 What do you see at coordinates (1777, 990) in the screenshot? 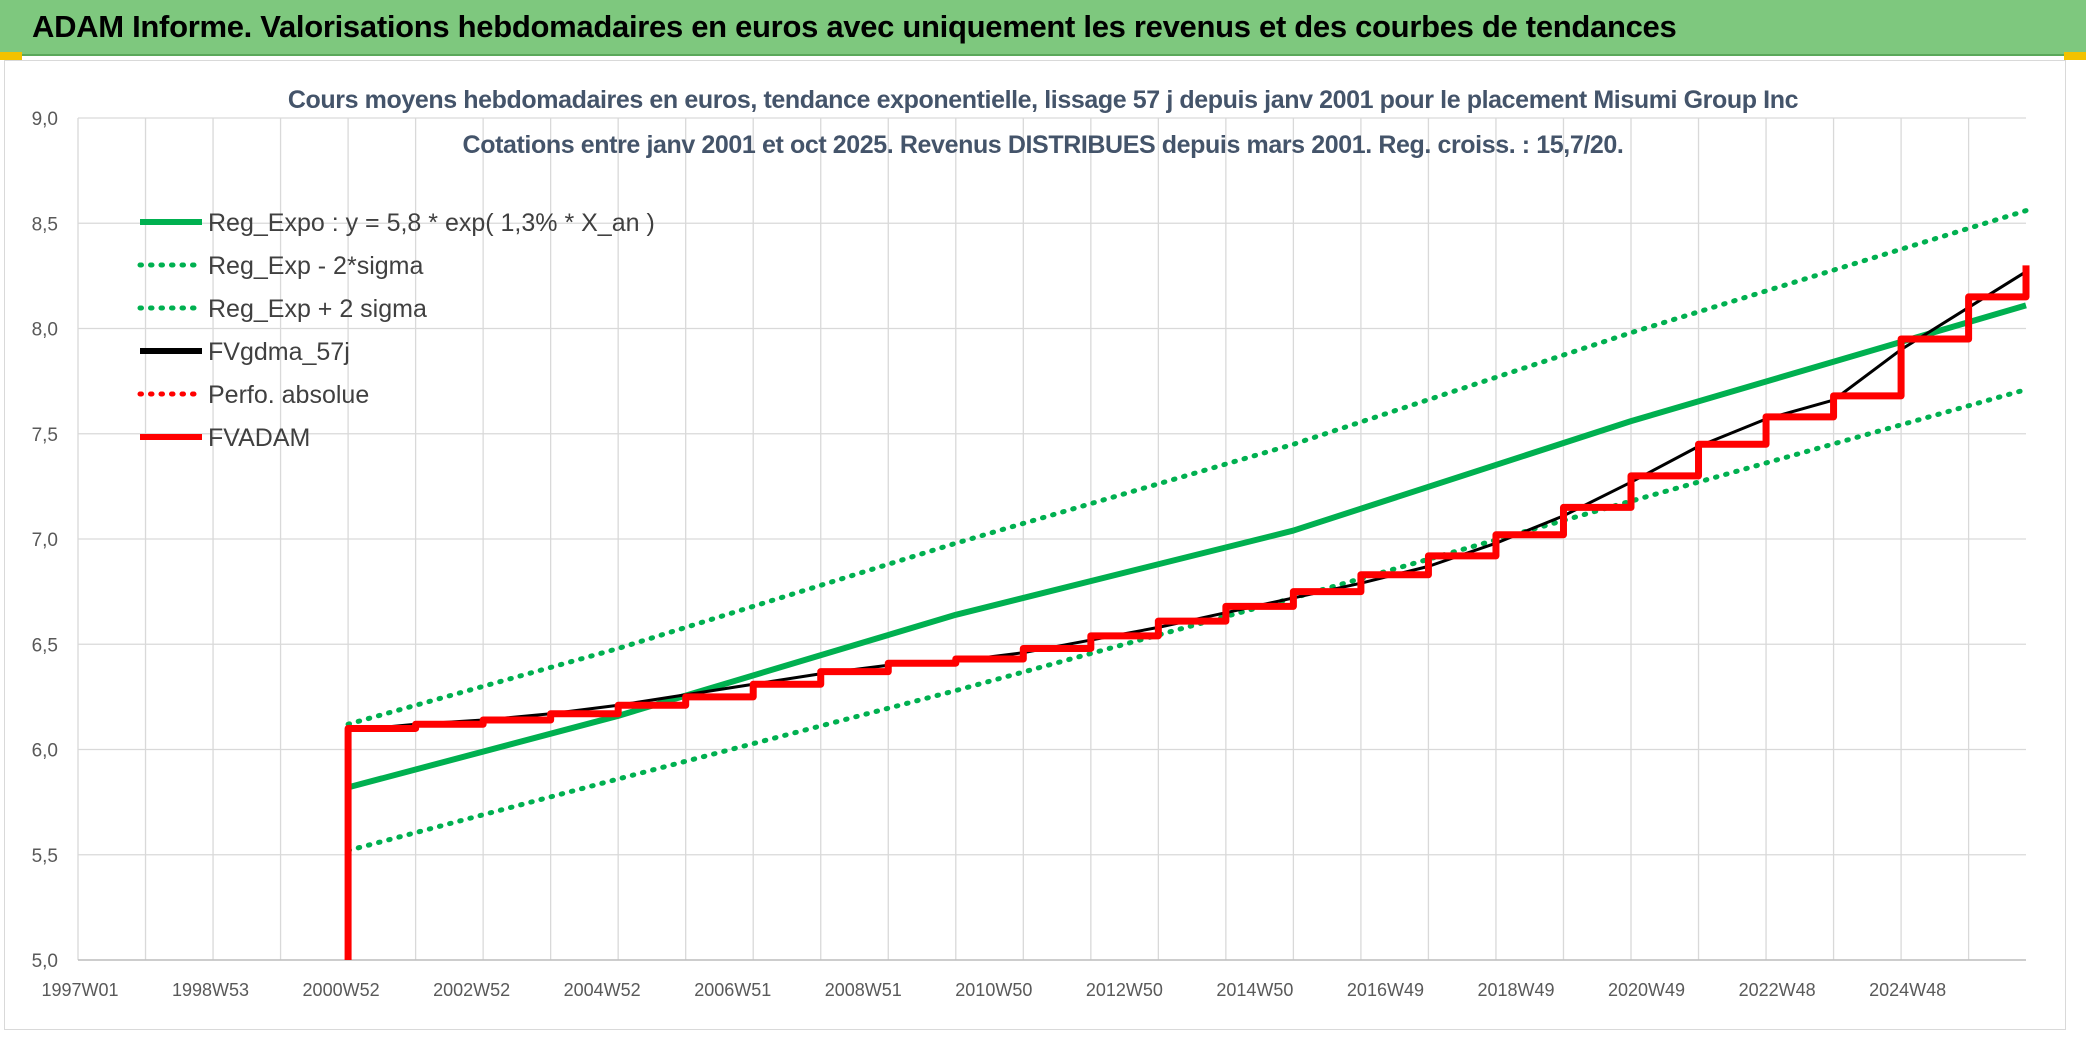
I see `x-tick-label: 2022W48` at bounding box center [1777, 990].